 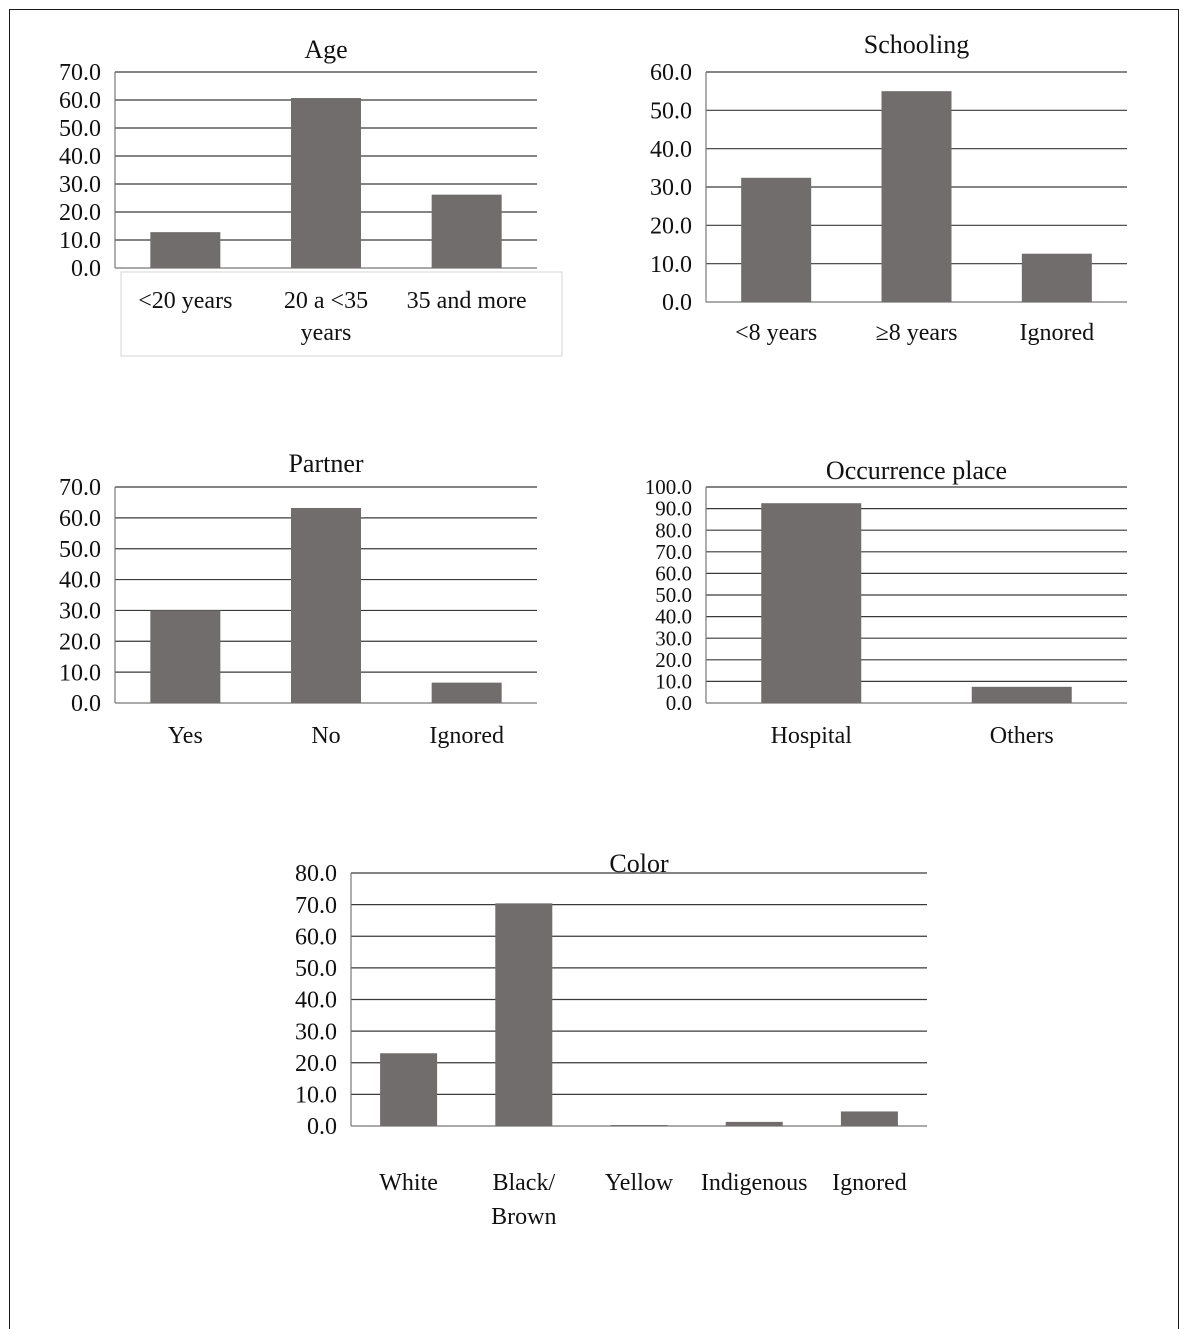 What do you see at coordinates (916, 44) in the screenshot?
I see `chart-title: Schooling` at bounding box center [916, 44].